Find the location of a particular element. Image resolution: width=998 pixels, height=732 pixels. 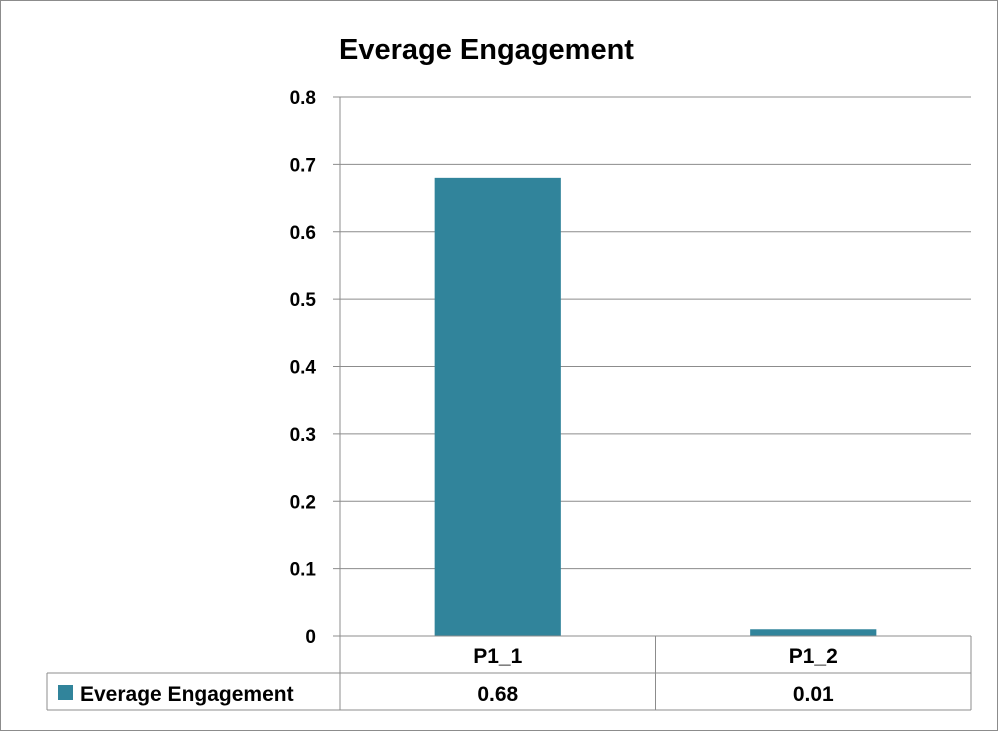

y-tick-label: 0.3 is located at coordinates (303, 435).